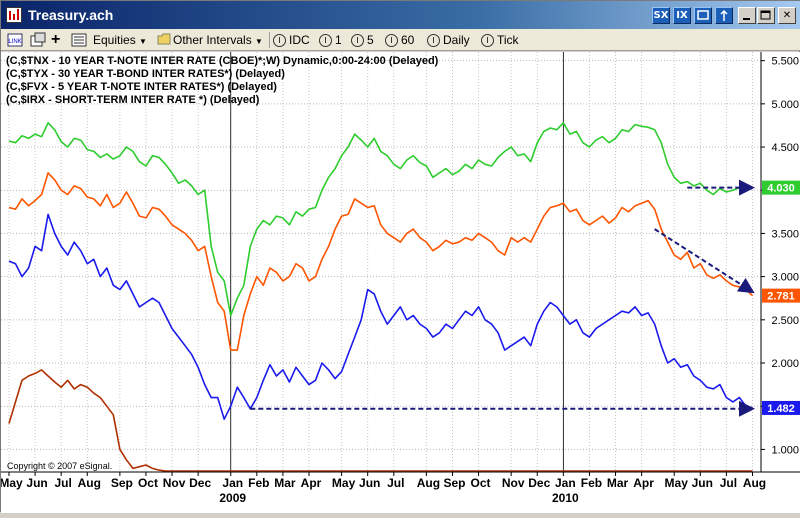 The image size is (800, 518). I want to click on equities-menu: Equities ▼, so click(120, 40).